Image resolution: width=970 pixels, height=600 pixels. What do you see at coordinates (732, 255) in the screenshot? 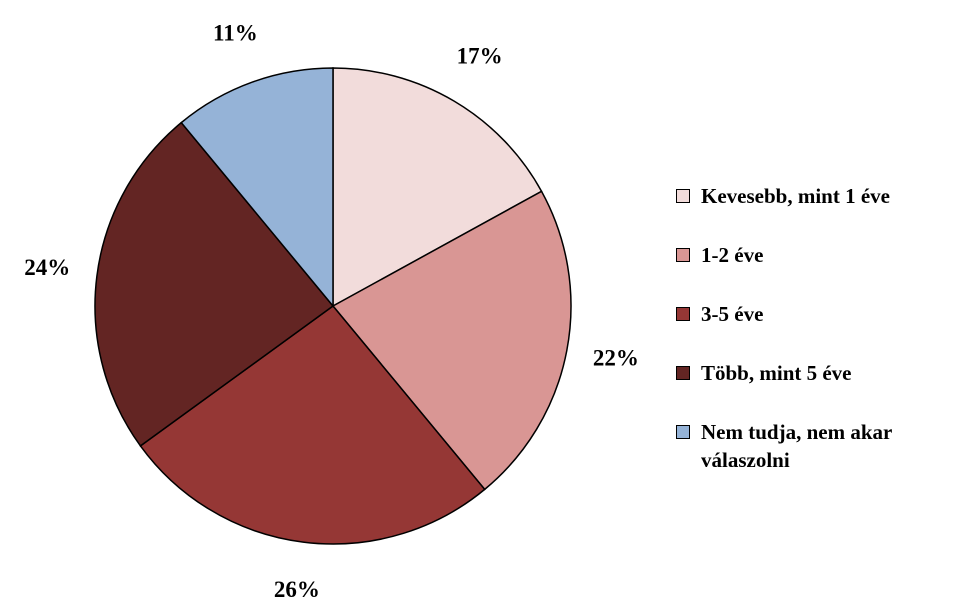
I see `legend-label-1-2-years: 1-2 éve` at bounding box center [732, 255].